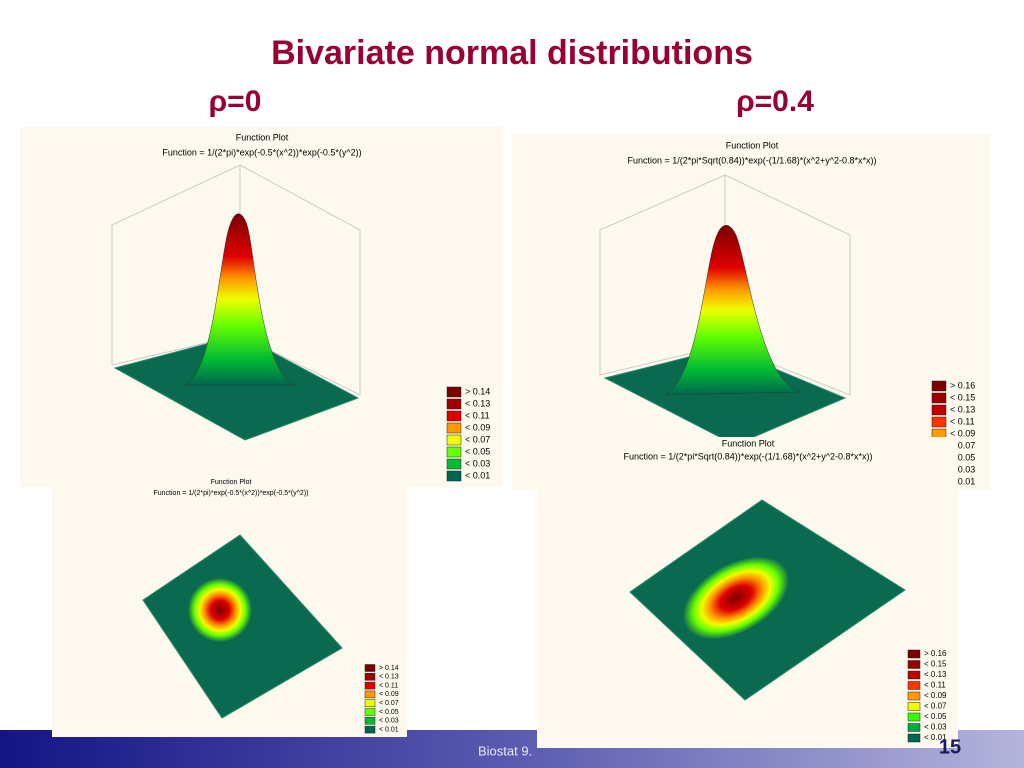  What do you see at coordinates (512, 53) in the screenshot?
I see `slide-title: Bivariate normal distributions` at bounding box center [512, 53].